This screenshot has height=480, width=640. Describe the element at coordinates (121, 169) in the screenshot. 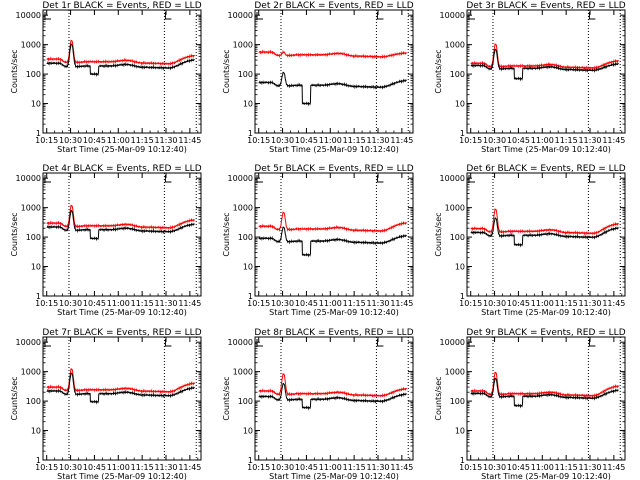

I see `panel-title: Det 4r BLACK = Events, RED = LLD` at that location.